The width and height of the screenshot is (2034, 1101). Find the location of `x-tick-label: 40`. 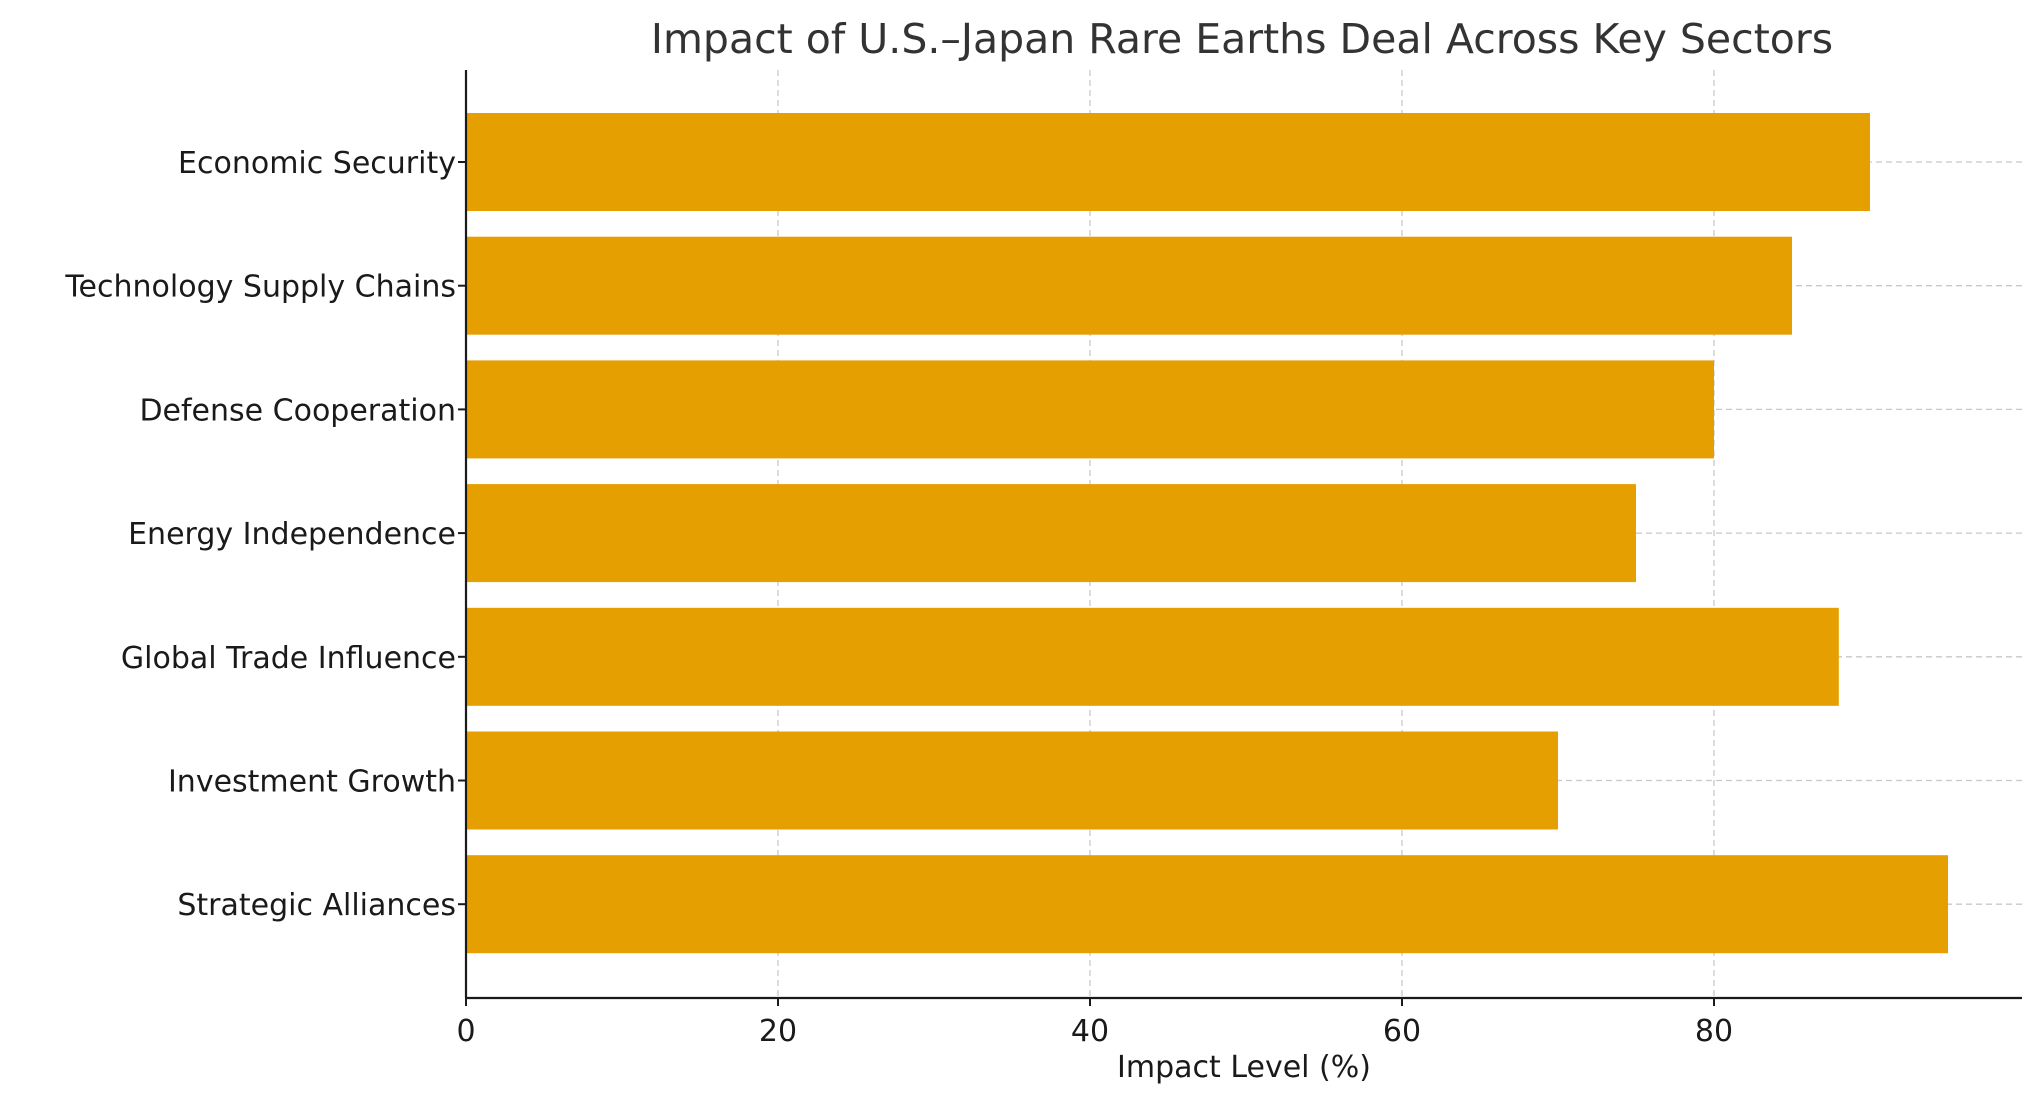

x-tick-label: 40 is located at coordinates (1090, 1031).